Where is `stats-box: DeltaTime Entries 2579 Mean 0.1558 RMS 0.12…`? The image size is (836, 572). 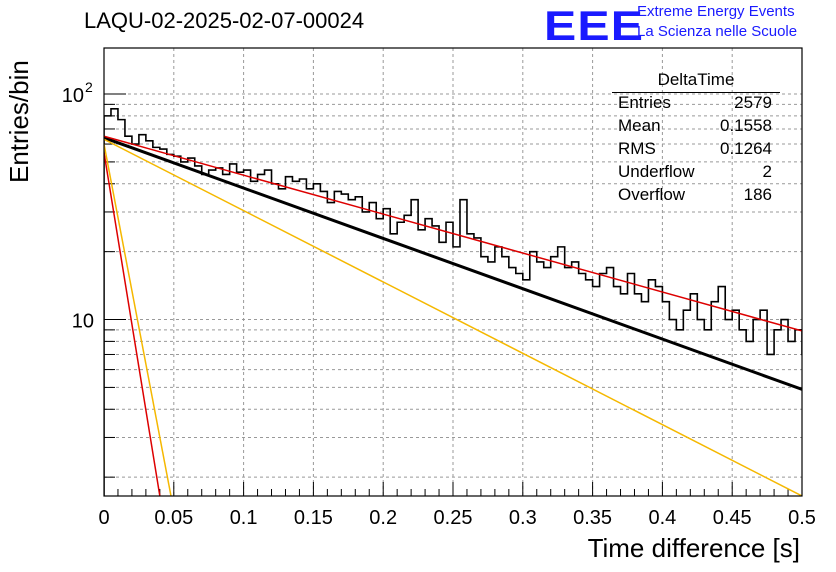
stats-box: DeltaTime Entries 2579 Mean 0.1558 RMS 0.12… is located at coordinates (696, 139).